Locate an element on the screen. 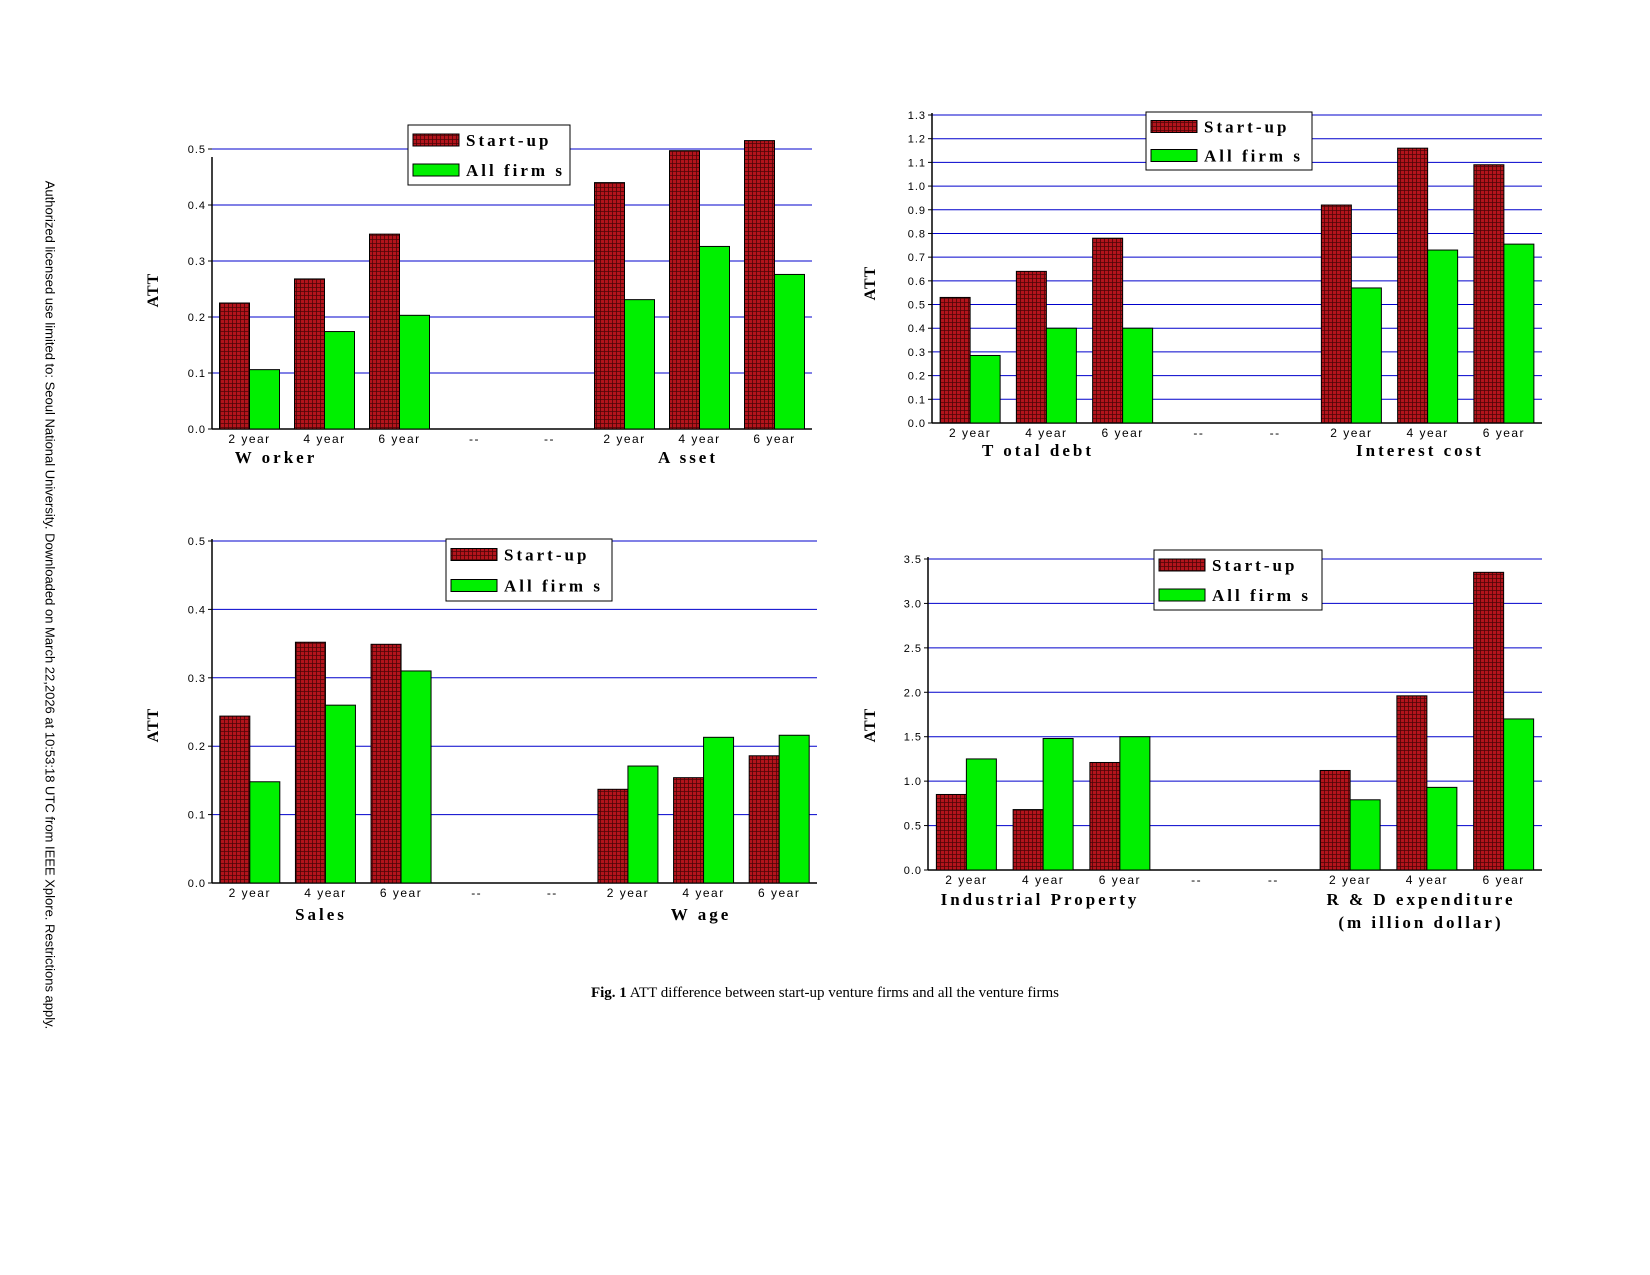 The width and height of the screenshot is (1650, 1275). y-tick-label: 0.7 is located at coordinates (917, 258).